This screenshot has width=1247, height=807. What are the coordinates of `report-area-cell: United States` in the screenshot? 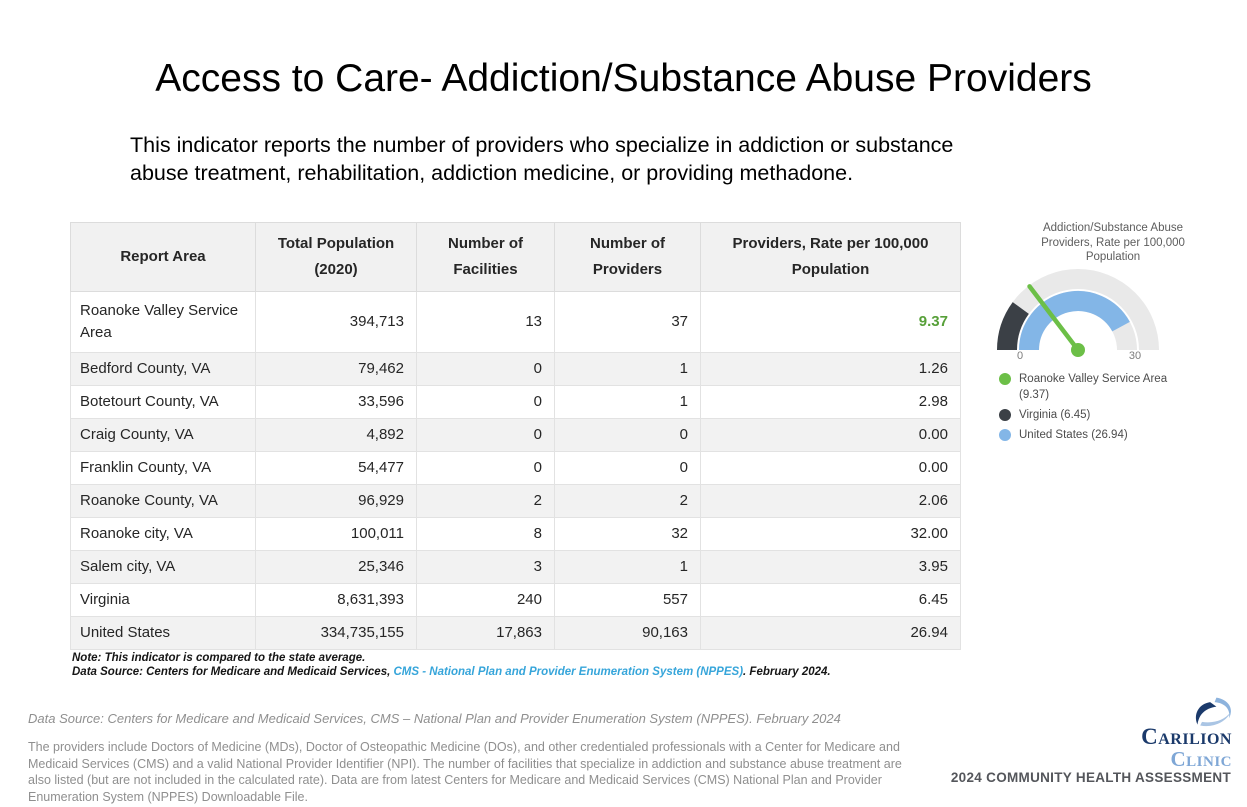 It's located at (163, 633).